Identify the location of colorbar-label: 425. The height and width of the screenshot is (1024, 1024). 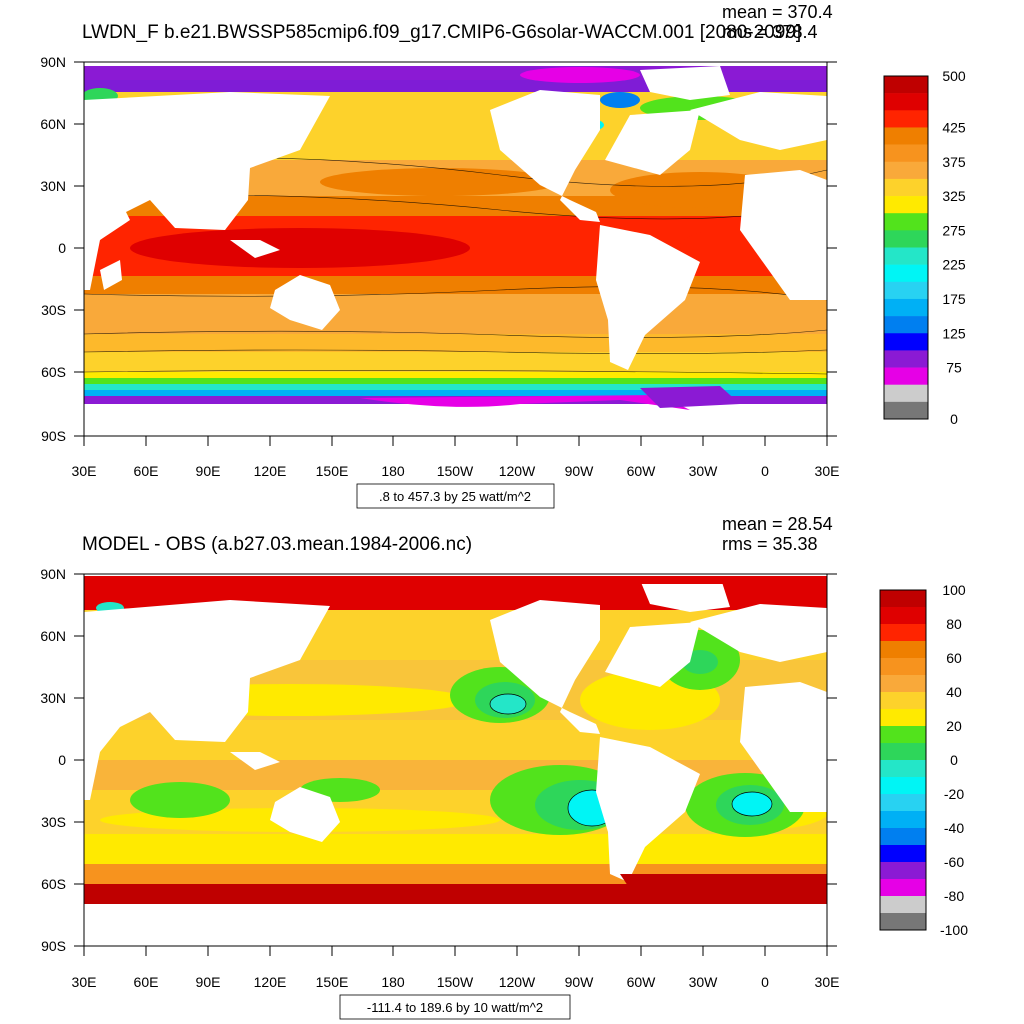
(954, 127).